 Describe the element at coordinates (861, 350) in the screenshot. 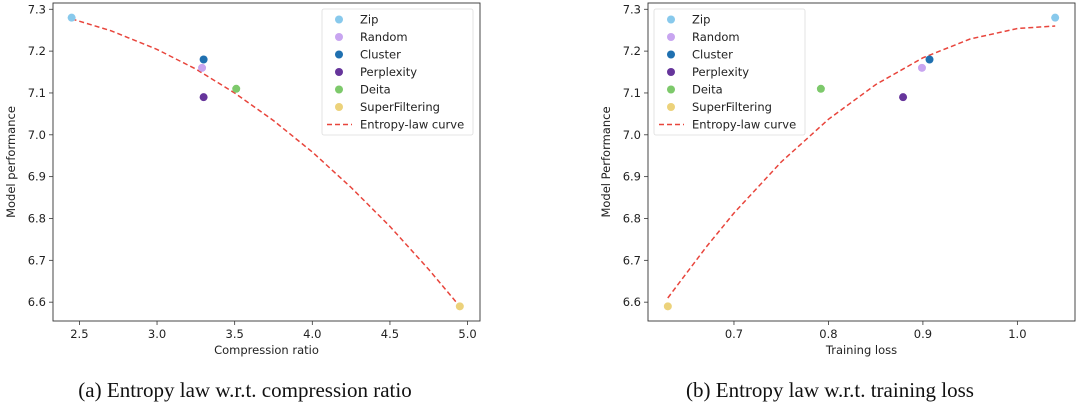

I see `x-axis-label: Training loss` at that location.